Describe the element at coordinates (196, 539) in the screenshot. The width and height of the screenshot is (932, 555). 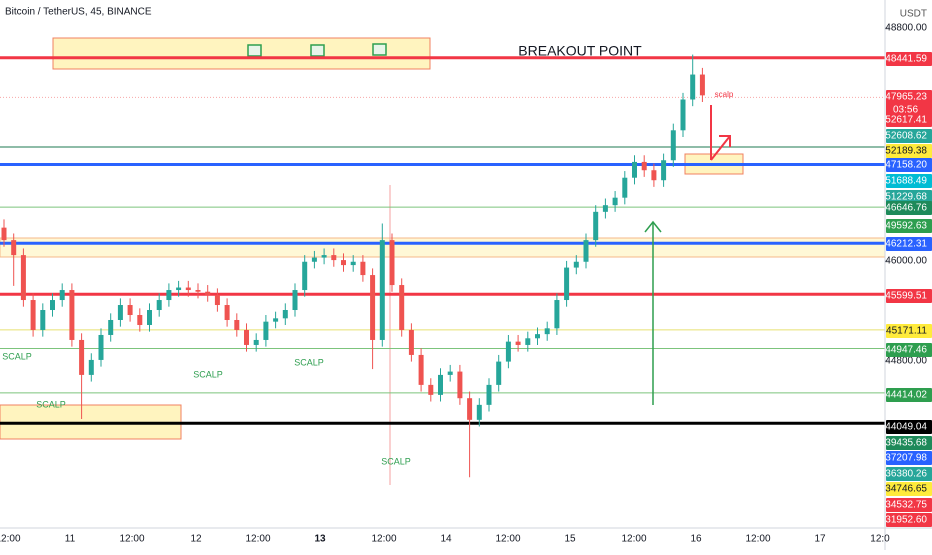
I see `x-tick-label: 12` at that location.